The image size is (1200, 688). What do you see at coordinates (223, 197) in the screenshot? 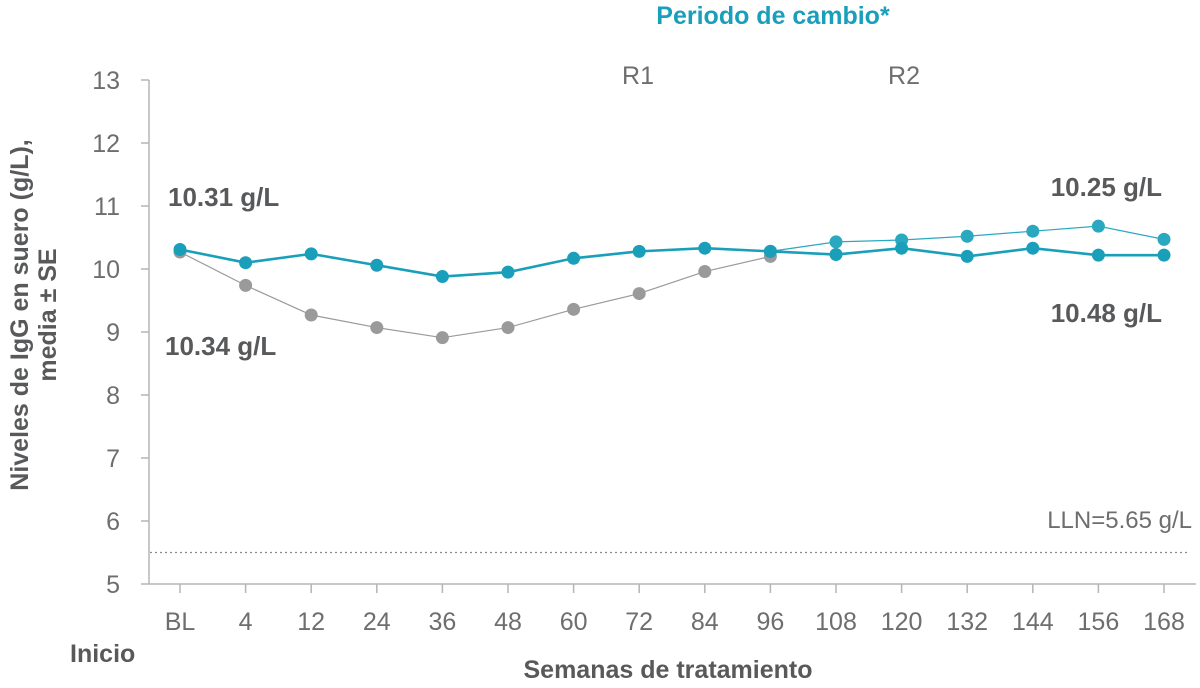
I see `annotation-upper-left: 10.31 g/L` at bounding box center [223, 197].